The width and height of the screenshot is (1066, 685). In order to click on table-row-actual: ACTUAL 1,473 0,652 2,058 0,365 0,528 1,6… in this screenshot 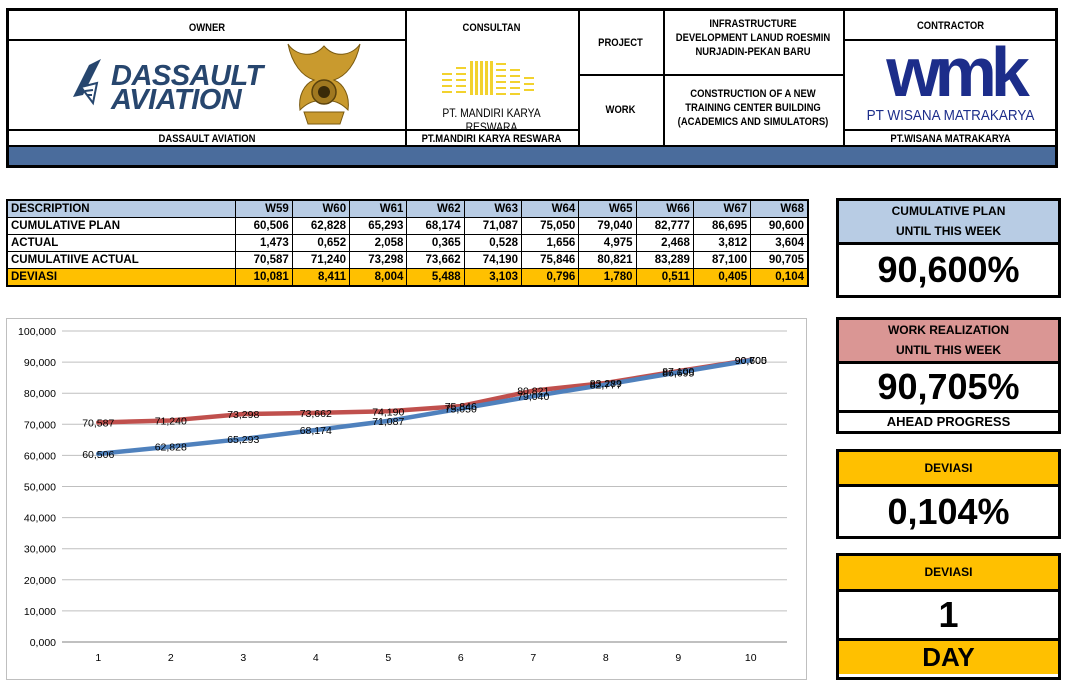, I will do `click(407, 243)`.